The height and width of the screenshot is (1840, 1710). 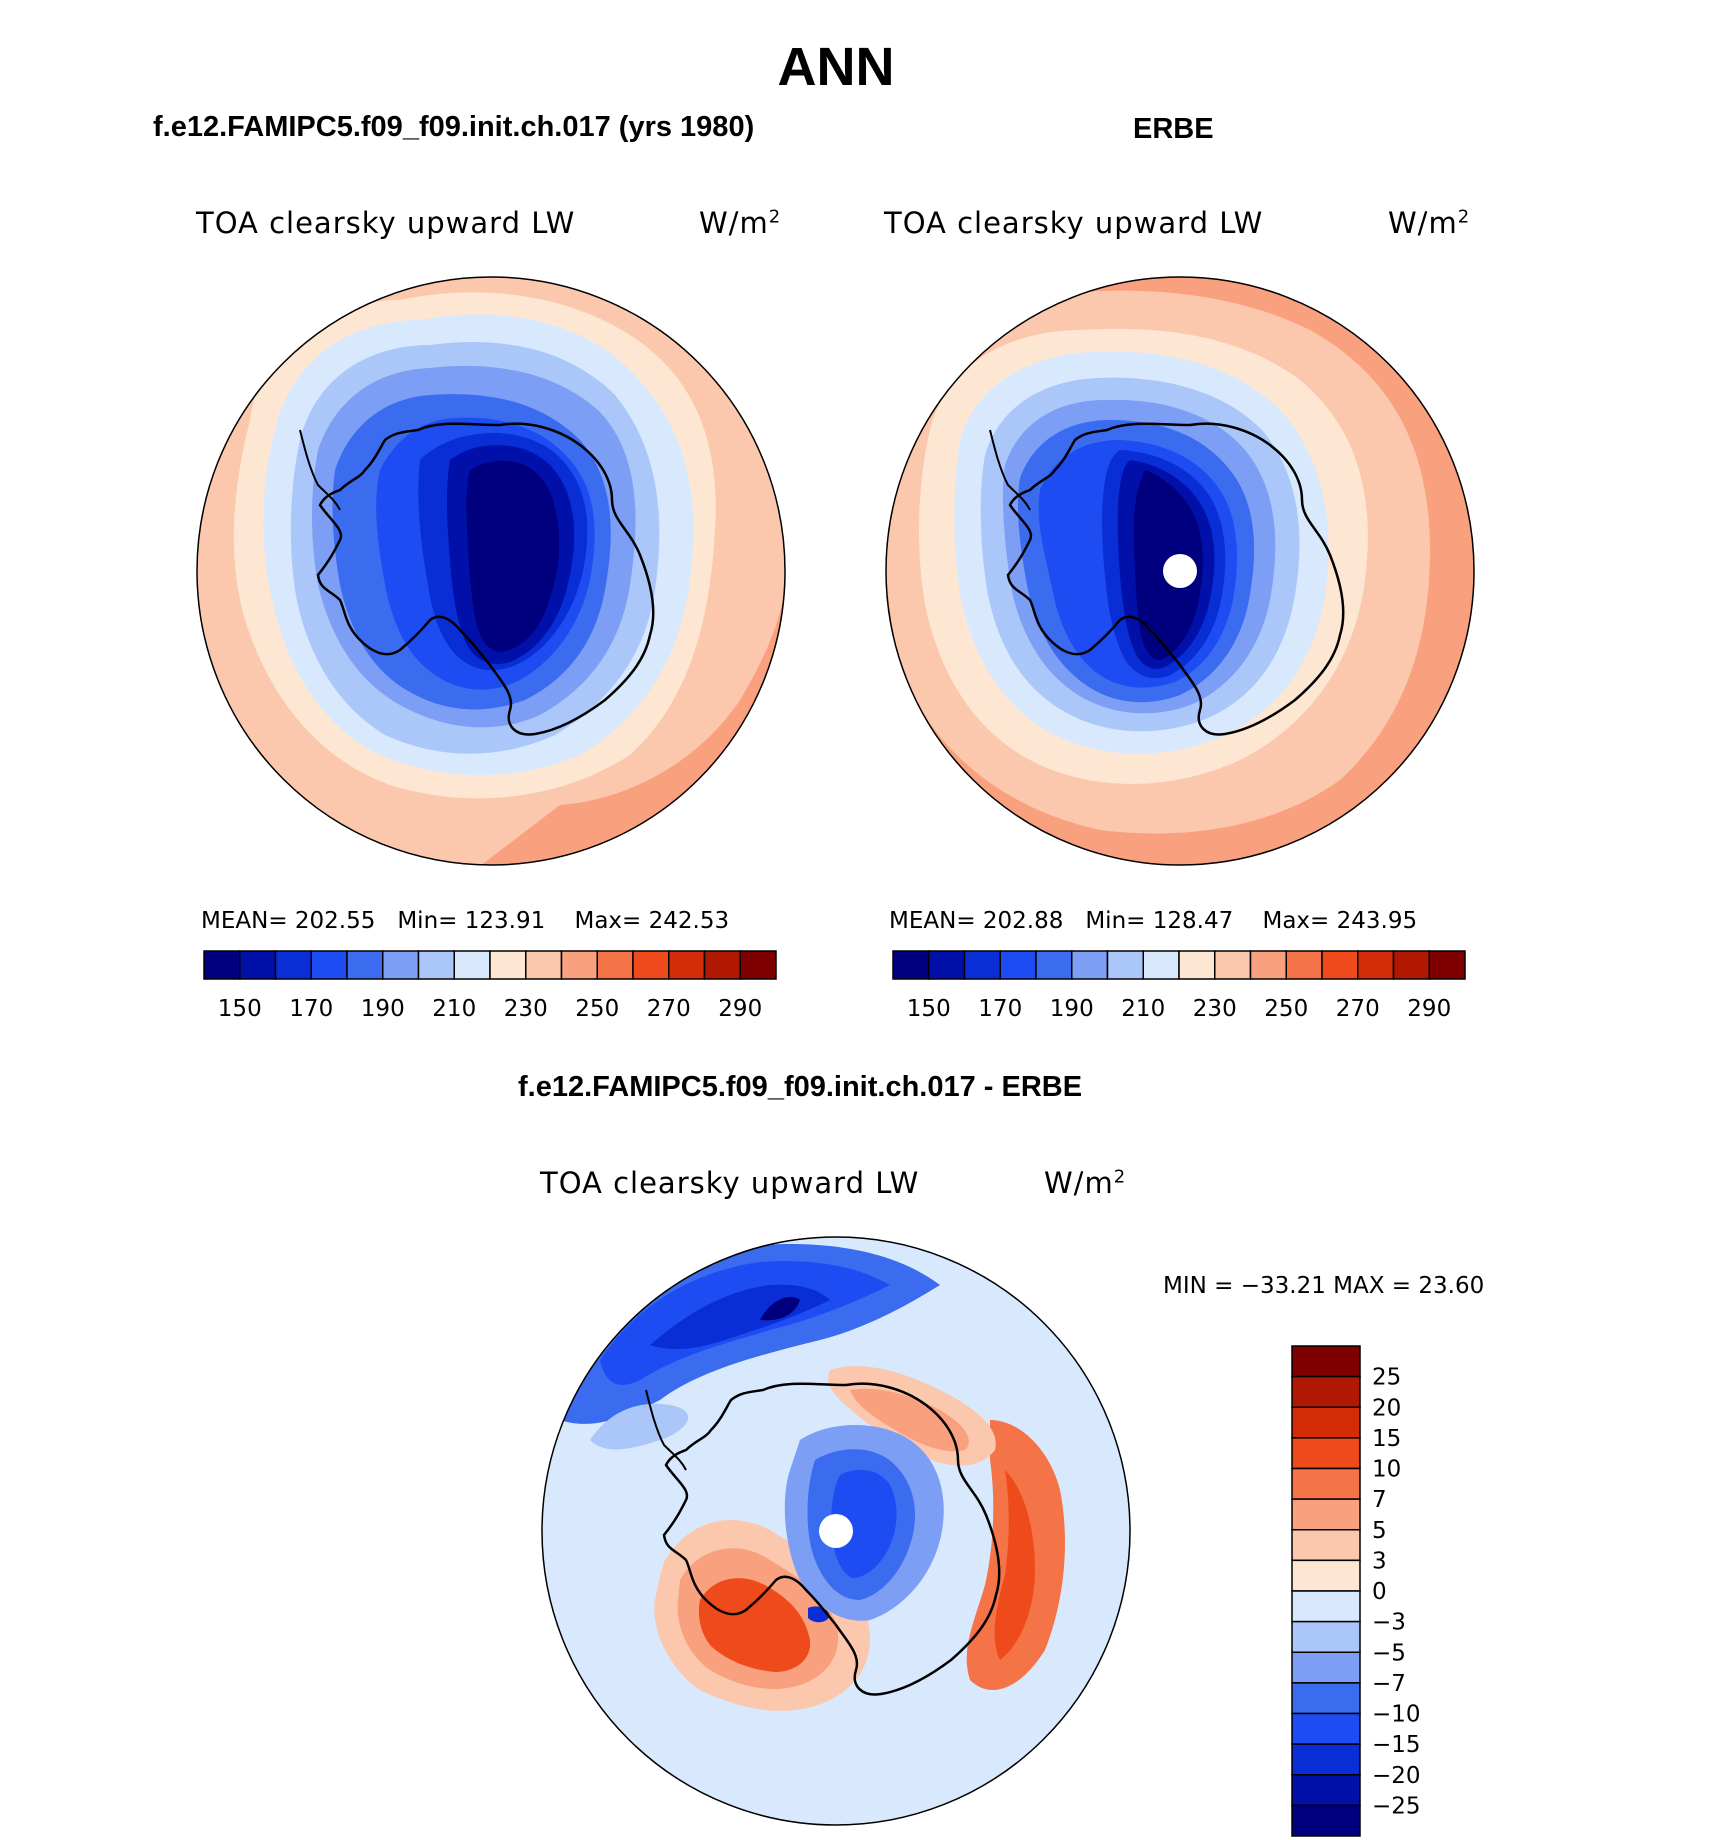 What do you see at coordinates (1386, 1378) in the screenshot?
I see `diff-colorbar-tick-label: 25` at bounding box center [1386, 1378].